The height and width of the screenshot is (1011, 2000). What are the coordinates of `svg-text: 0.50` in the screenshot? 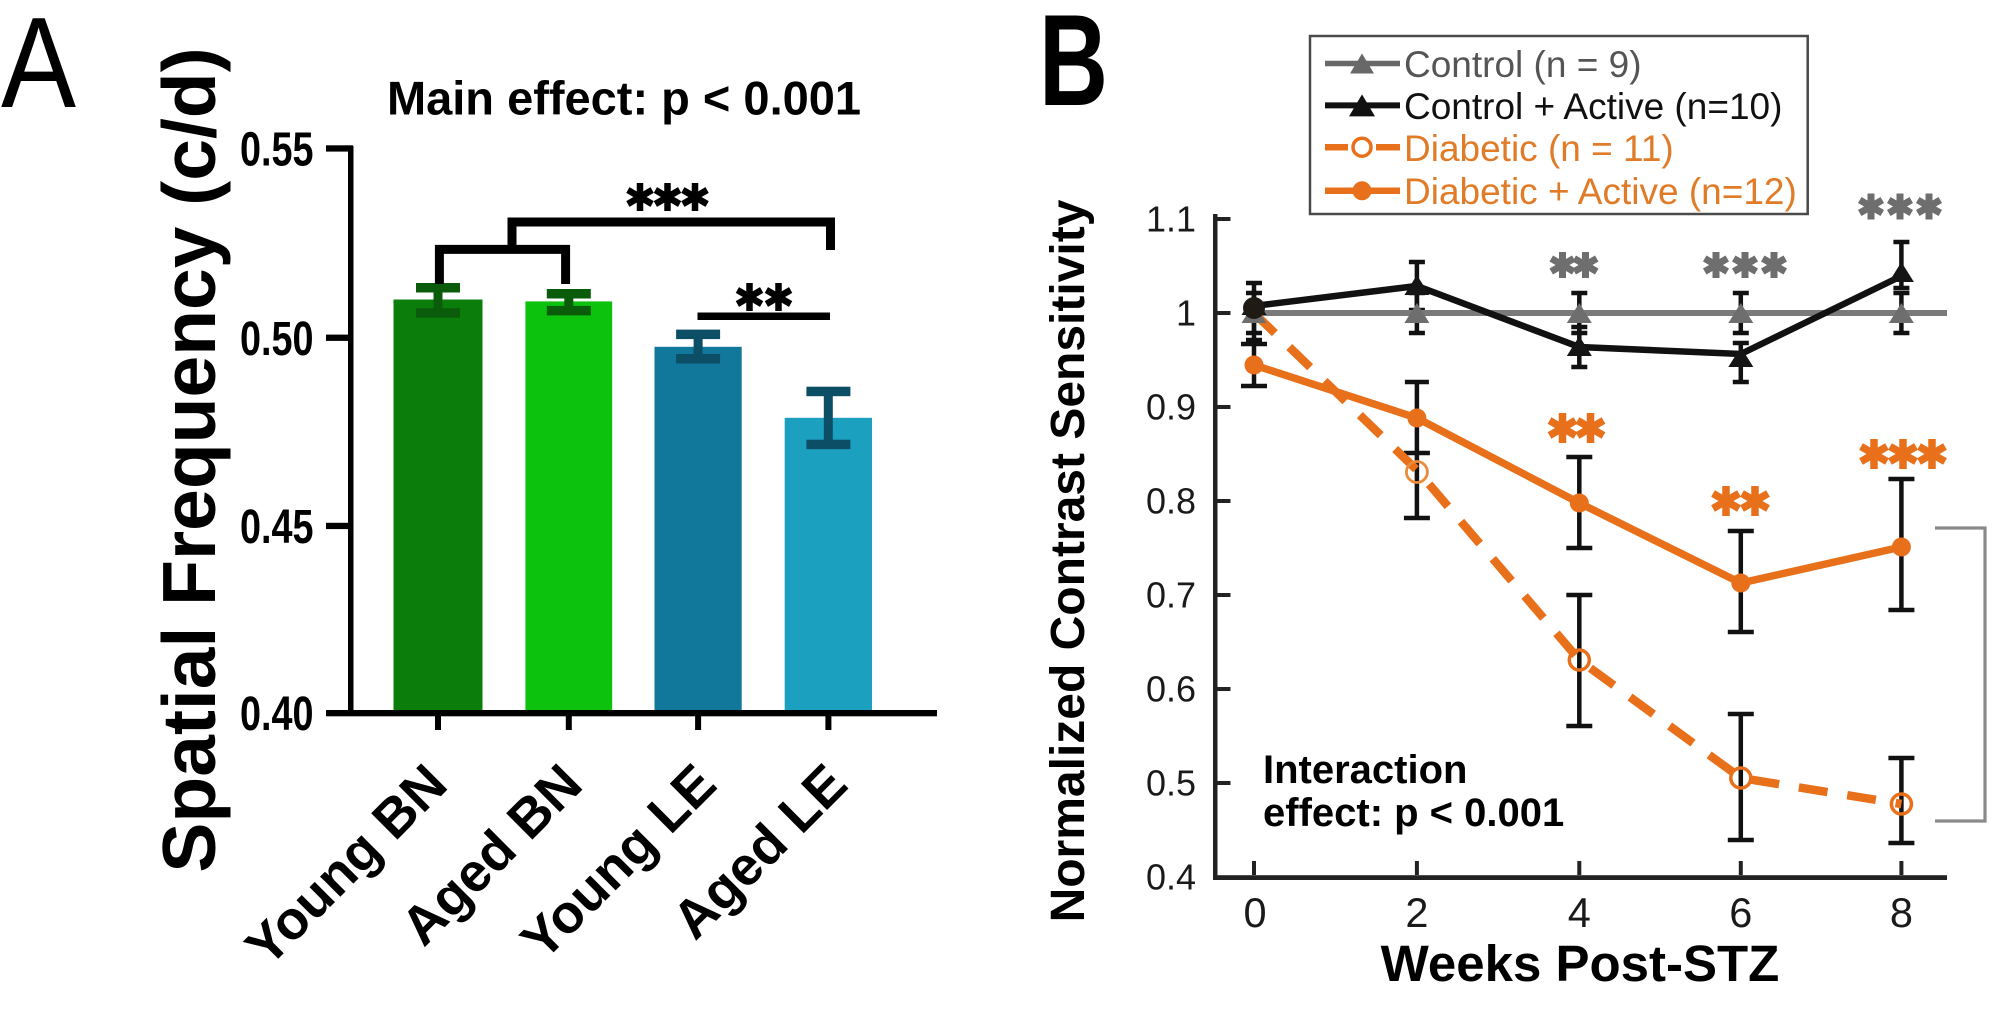 It's located at (277, 339).